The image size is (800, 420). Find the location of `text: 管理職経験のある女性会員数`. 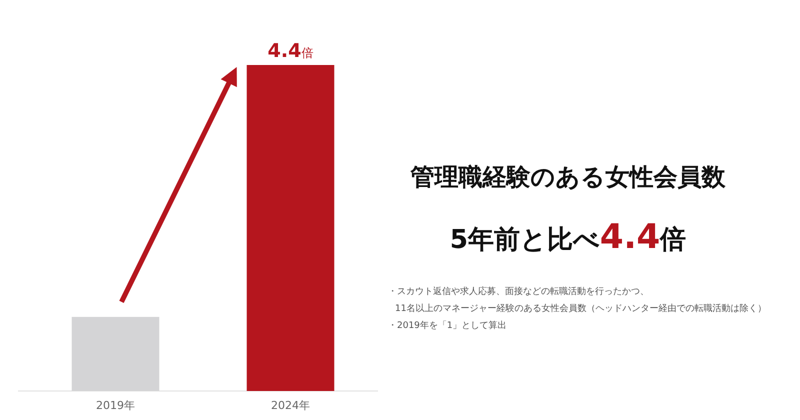

text: 管理職経験のある女性会員数 is located at coordinates (568, 177).